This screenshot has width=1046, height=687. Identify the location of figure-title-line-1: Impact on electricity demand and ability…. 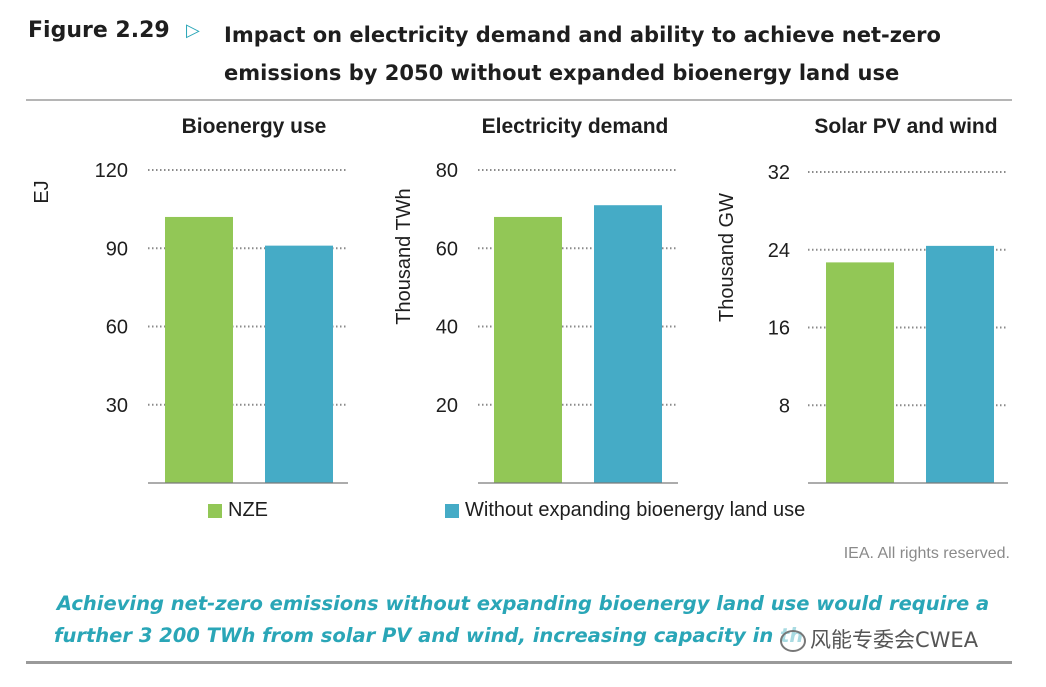
(582, 35).